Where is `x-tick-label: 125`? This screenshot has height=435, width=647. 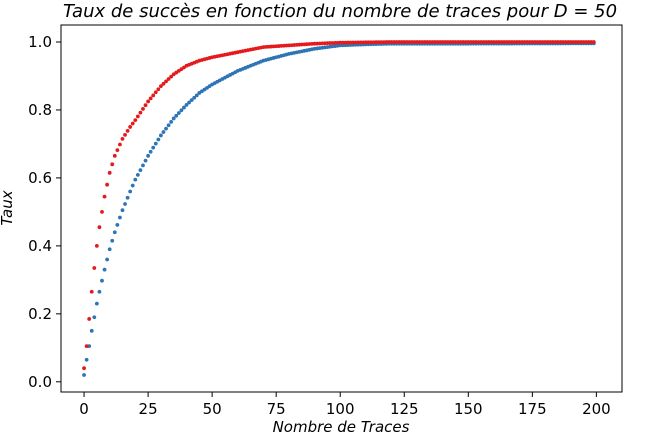 x-tick-label: 125 is located at coordinates (404, 409).